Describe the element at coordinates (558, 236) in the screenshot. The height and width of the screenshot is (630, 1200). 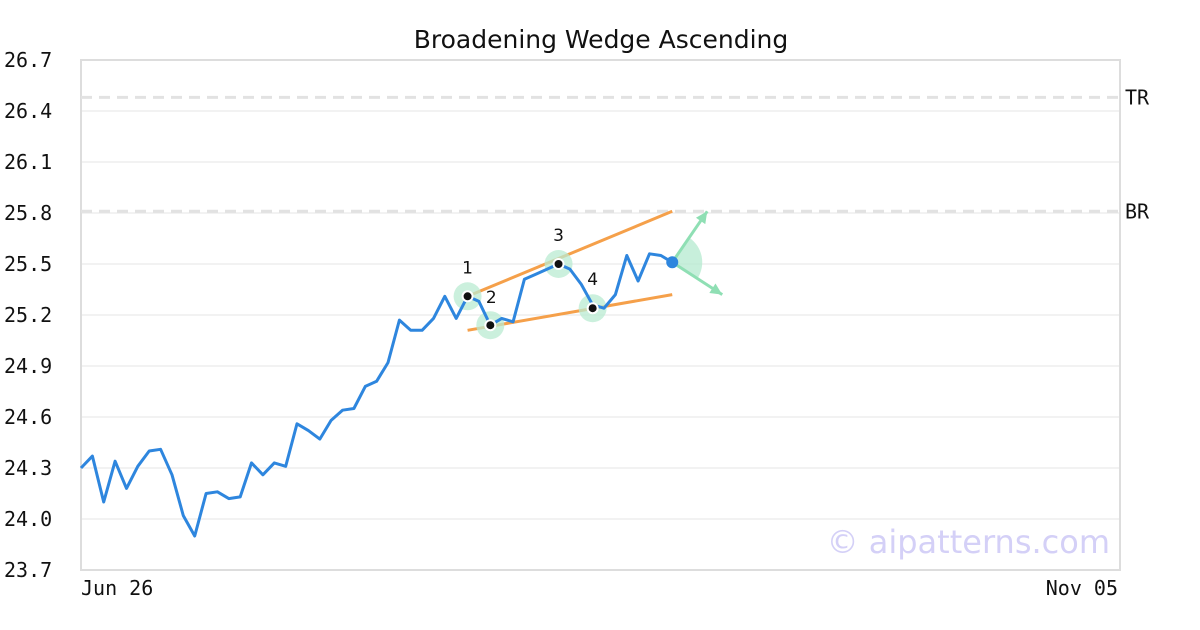
I see `pattern-point-label: 3` at that location.